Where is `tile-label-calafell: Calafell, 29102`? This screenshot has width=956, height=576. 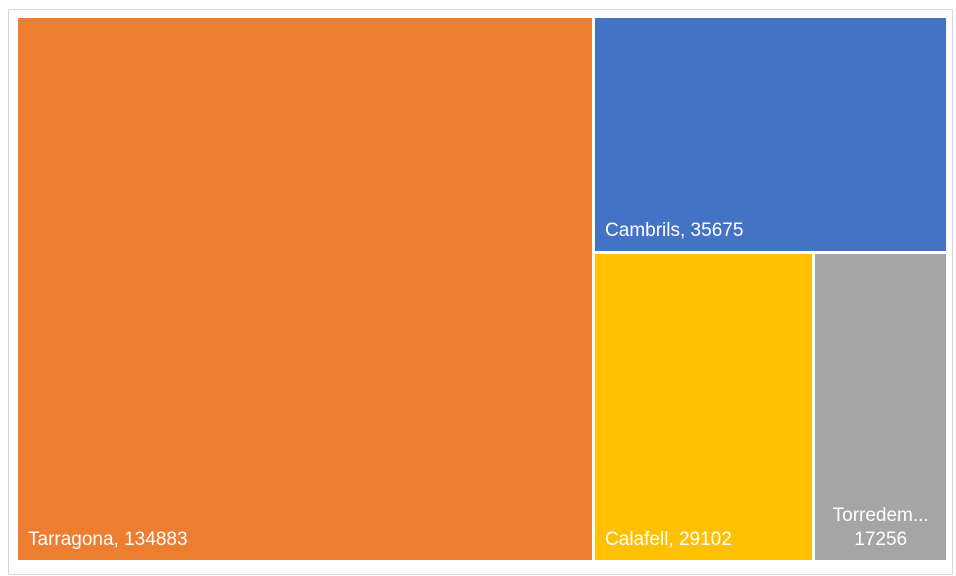
tile-label-calafell: Calafell, 29102 is located at coordinates (668, 539).